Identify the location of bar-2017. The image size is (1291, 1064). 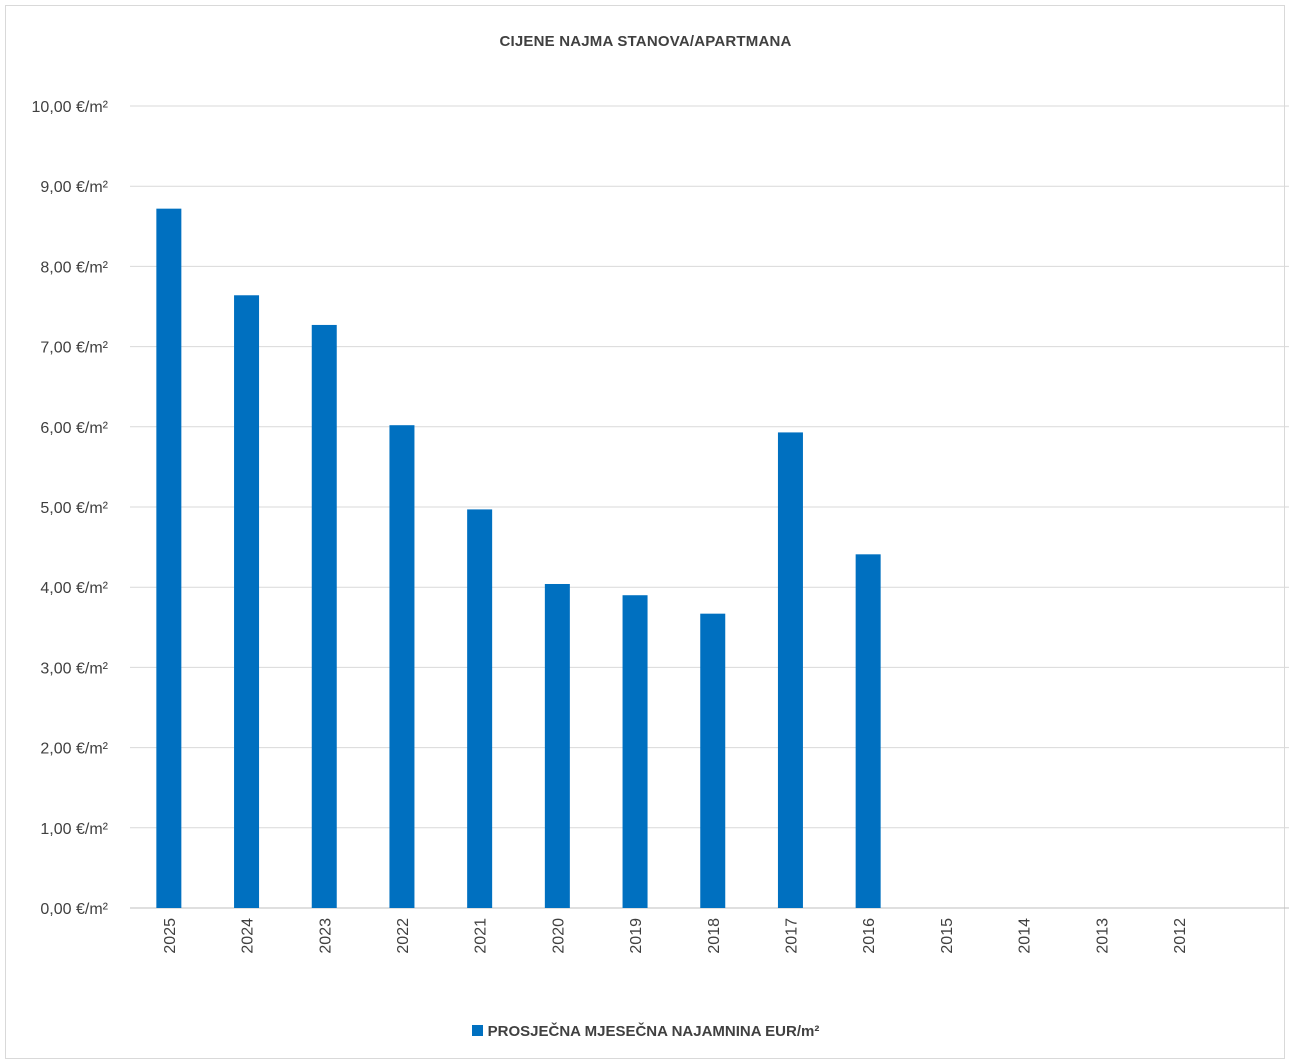
(790, 670).